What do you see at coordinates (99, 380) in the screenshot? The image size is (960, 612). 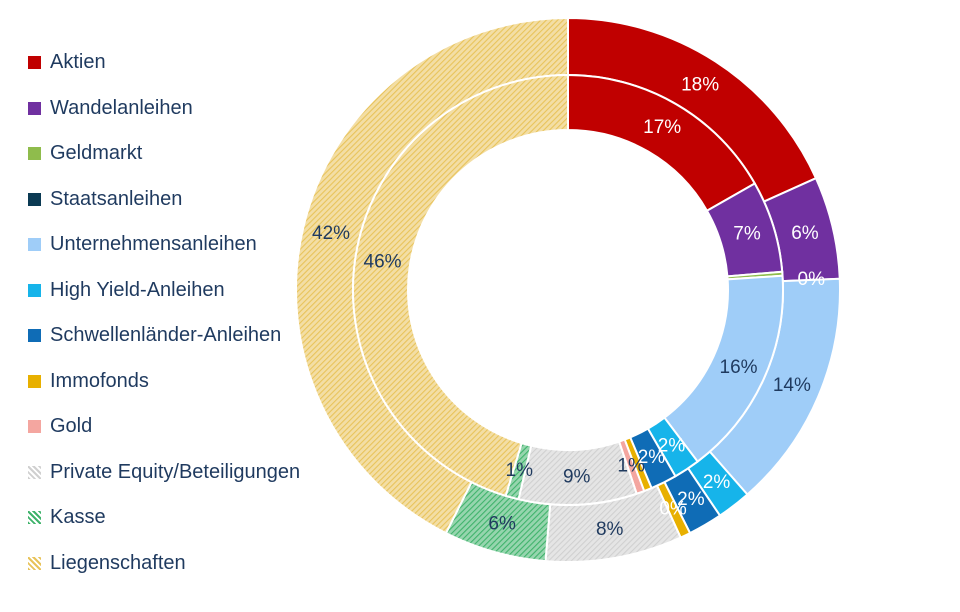 I see `legend-label: Immofonds` at bounding box center [99, 380].